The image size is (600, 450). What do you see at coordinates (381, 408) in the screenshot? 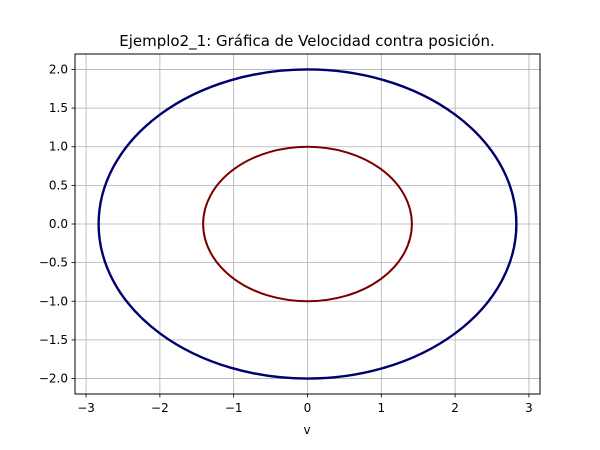
I see `x-tick-label: 1` at bounding box center [381, 408].